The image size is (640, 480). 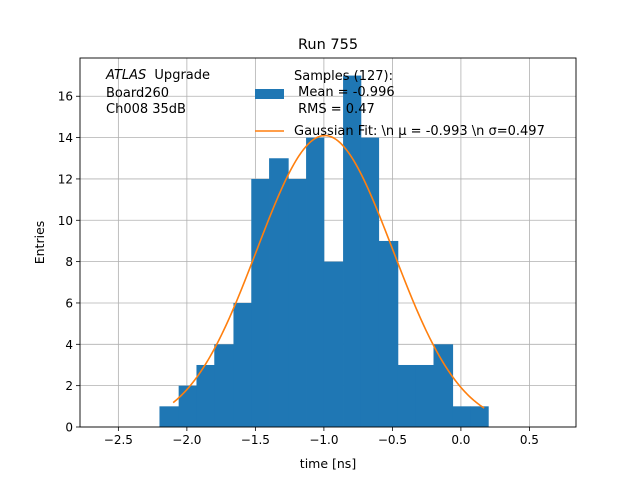 What do you see at coordinates (65, 179) in the screenshot?
I see `y-tick-label: 12` at bounding box center [65, 179].